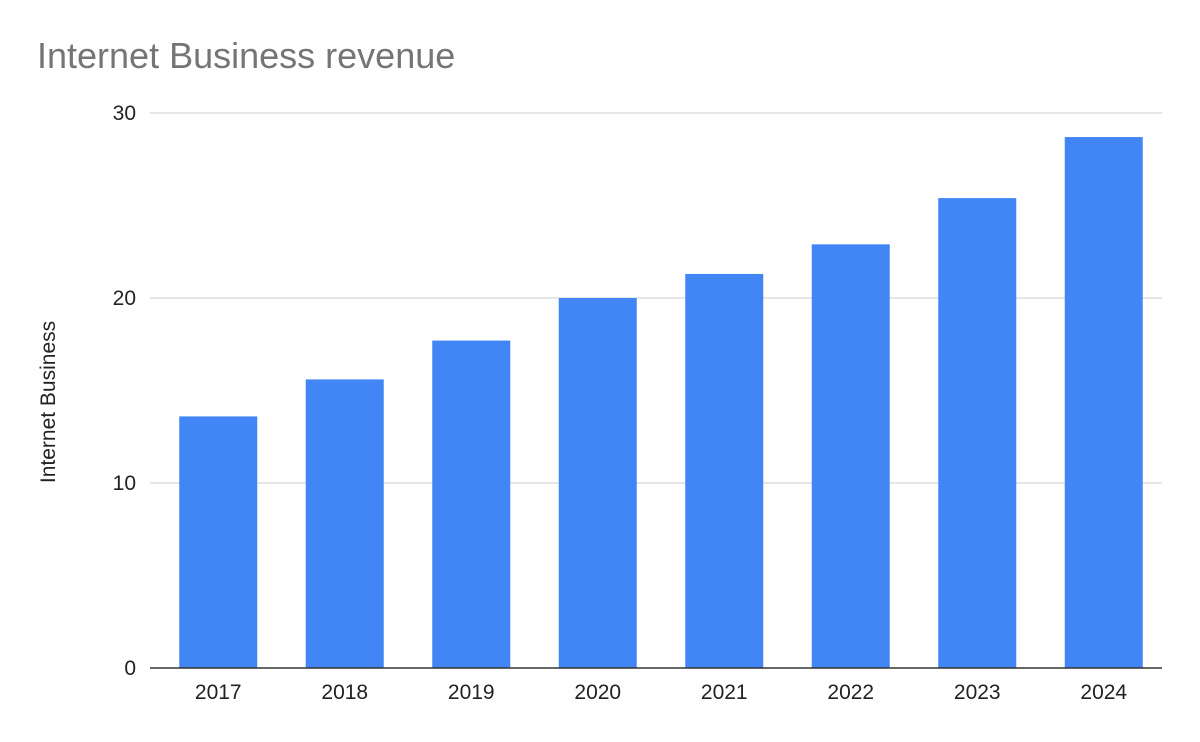  Describe the element at coordinates (597, 692) in the screenshot. I see `x-tick-label: 2020` at that location.